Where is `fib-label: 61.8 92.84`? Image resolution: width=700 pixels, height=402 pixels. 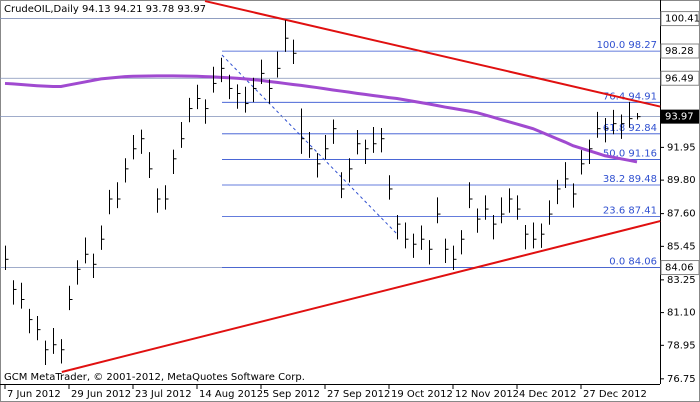 fib-label: 61.8 92.84 is located at coordinates (630, 128).